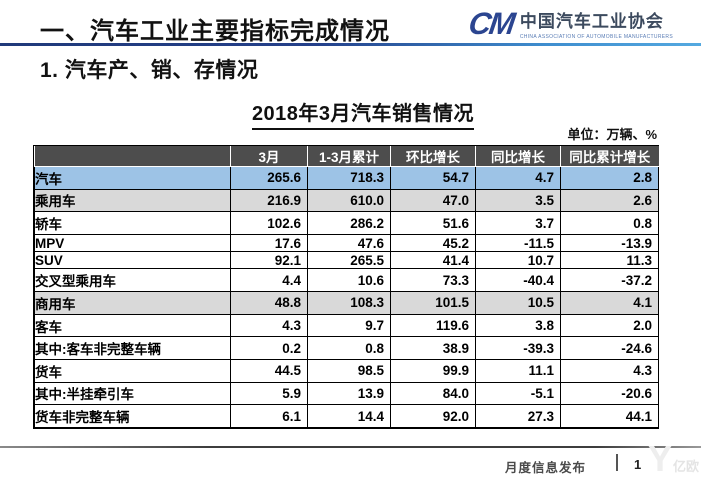 The image size is (701, 481). I want to click on cell-value: 119.6, so click(433, 325).